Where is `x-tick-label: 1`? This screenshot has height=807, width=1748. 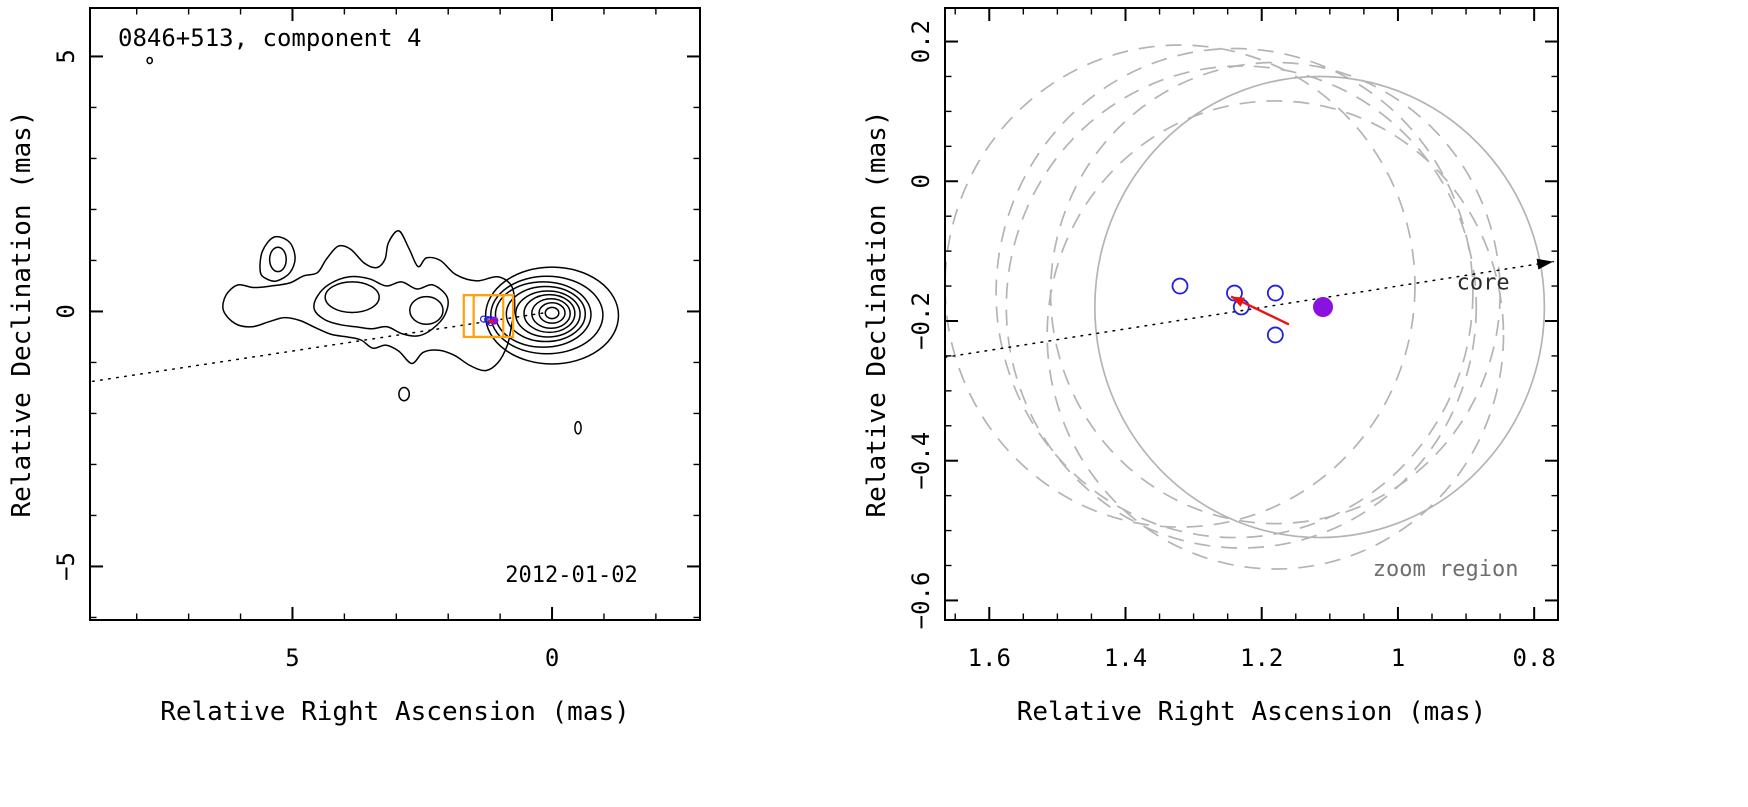 x-tick-label: 1 is located at coordinates (1398, 658).